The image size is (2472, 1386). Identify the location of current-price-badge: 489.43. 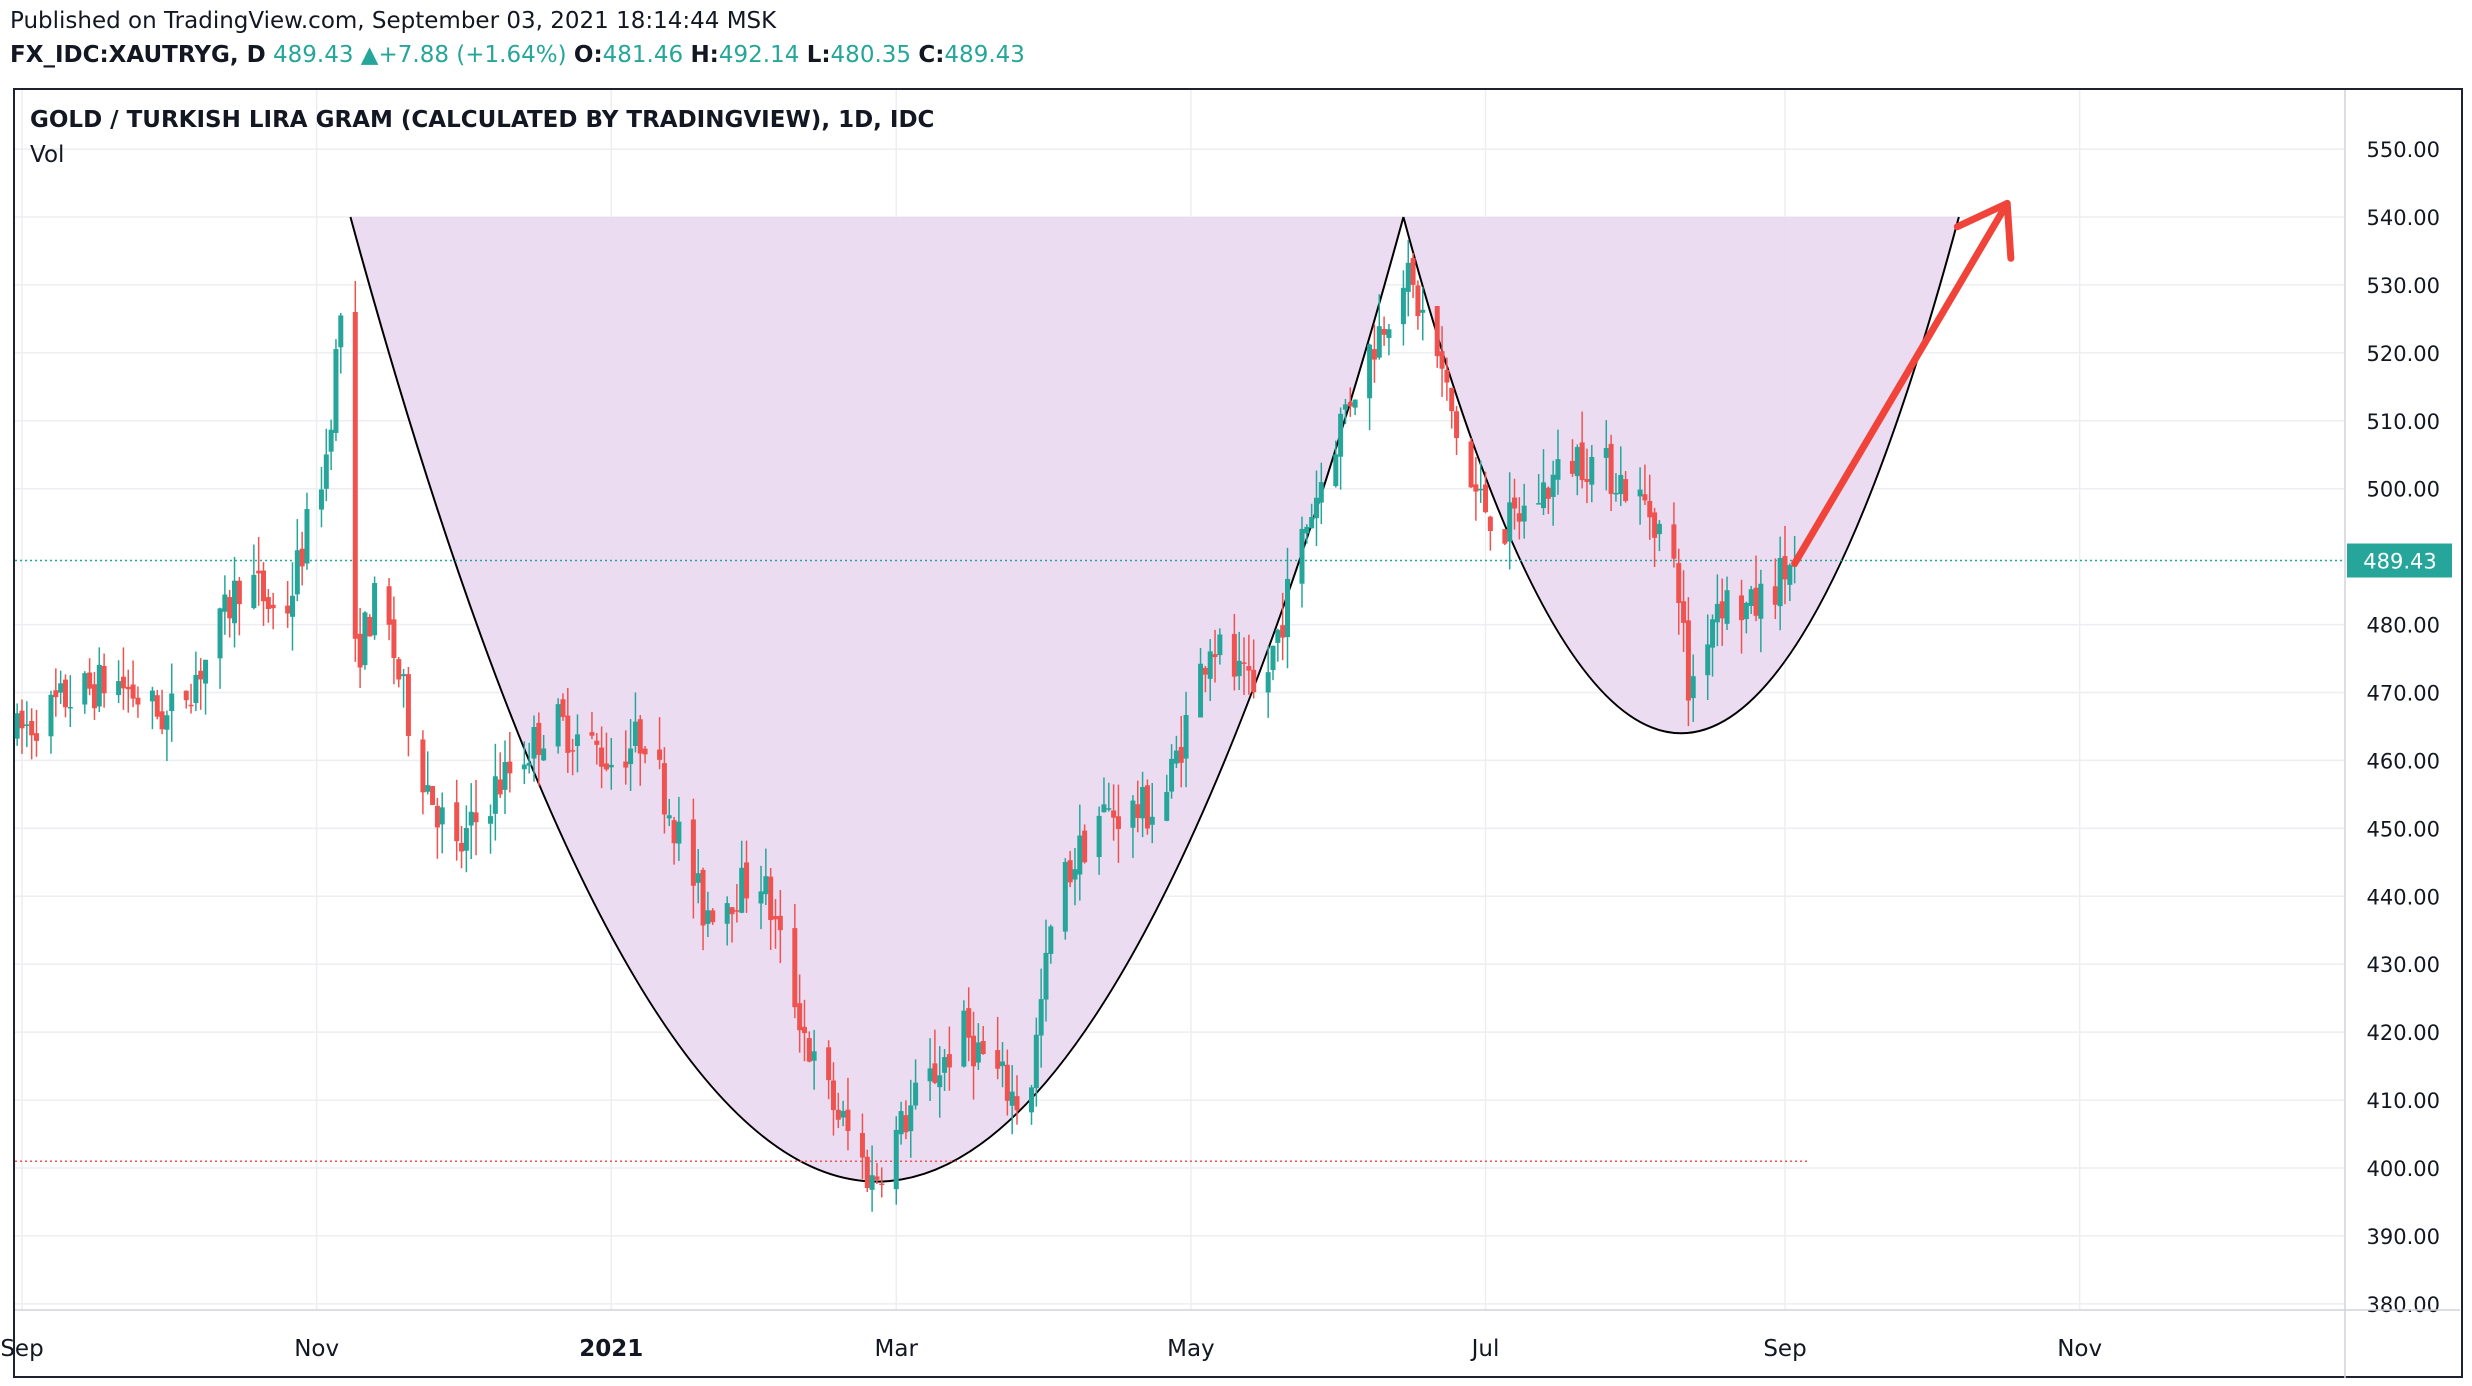
(2399, 560).